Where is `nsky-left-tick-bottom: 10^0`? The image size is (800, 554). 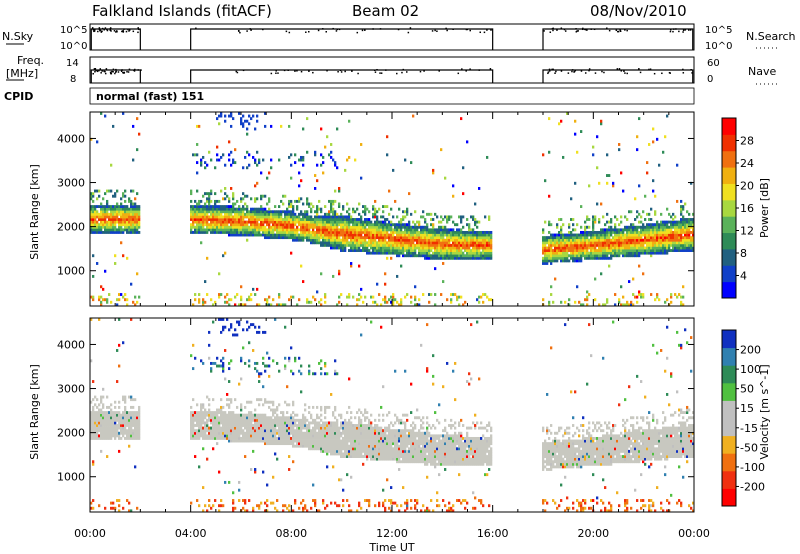 nsky-left-tick-bottom: 10^0 is located at coordinates (73, 46).